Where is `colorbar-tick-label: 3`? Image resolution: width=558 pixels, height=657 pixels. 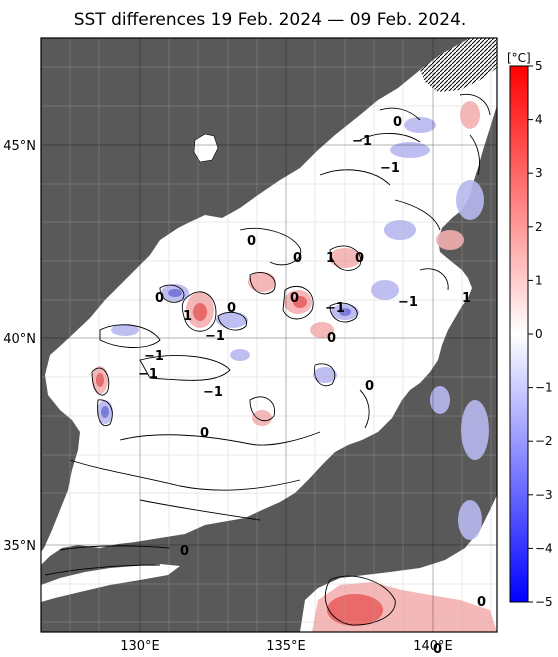
colorbar-tick-label: 3 is located at coordinates (539, 173).